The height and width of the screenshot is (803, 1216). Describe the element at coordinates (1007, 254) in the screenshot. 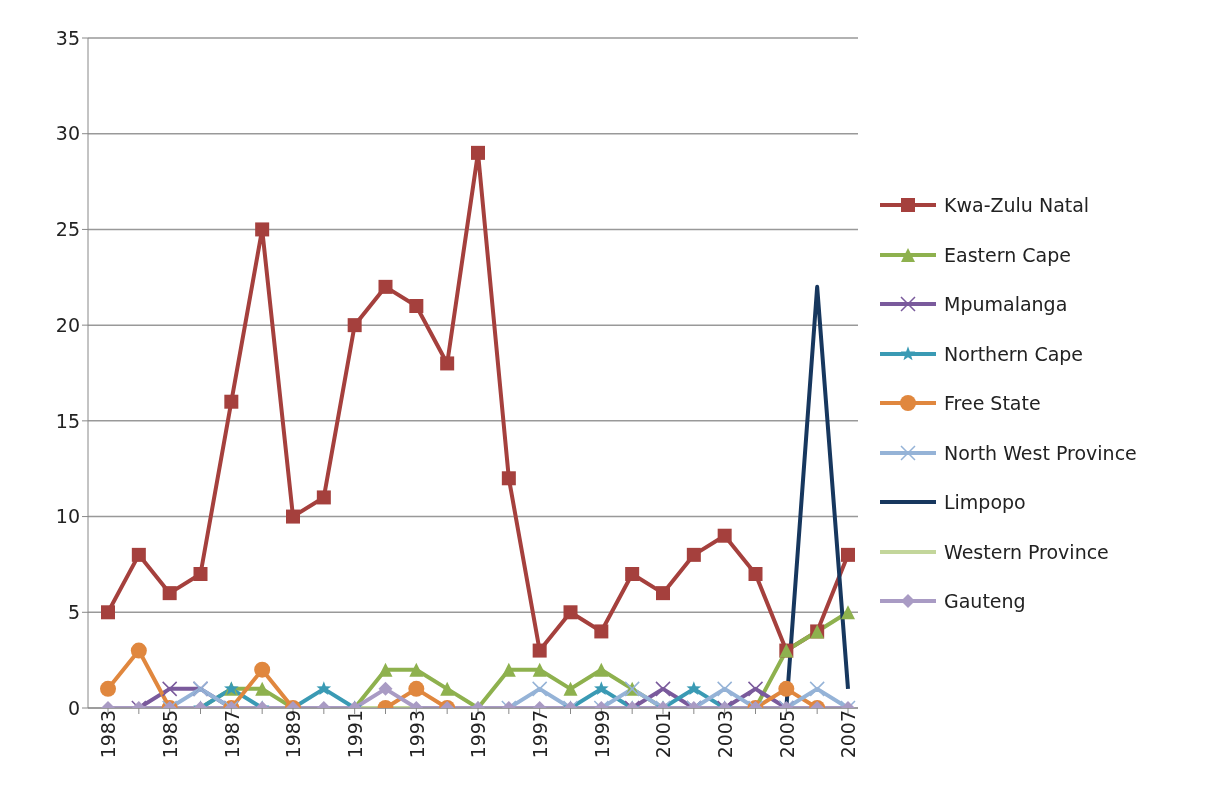

I see `legend-label: Eastern Cape` at that location.